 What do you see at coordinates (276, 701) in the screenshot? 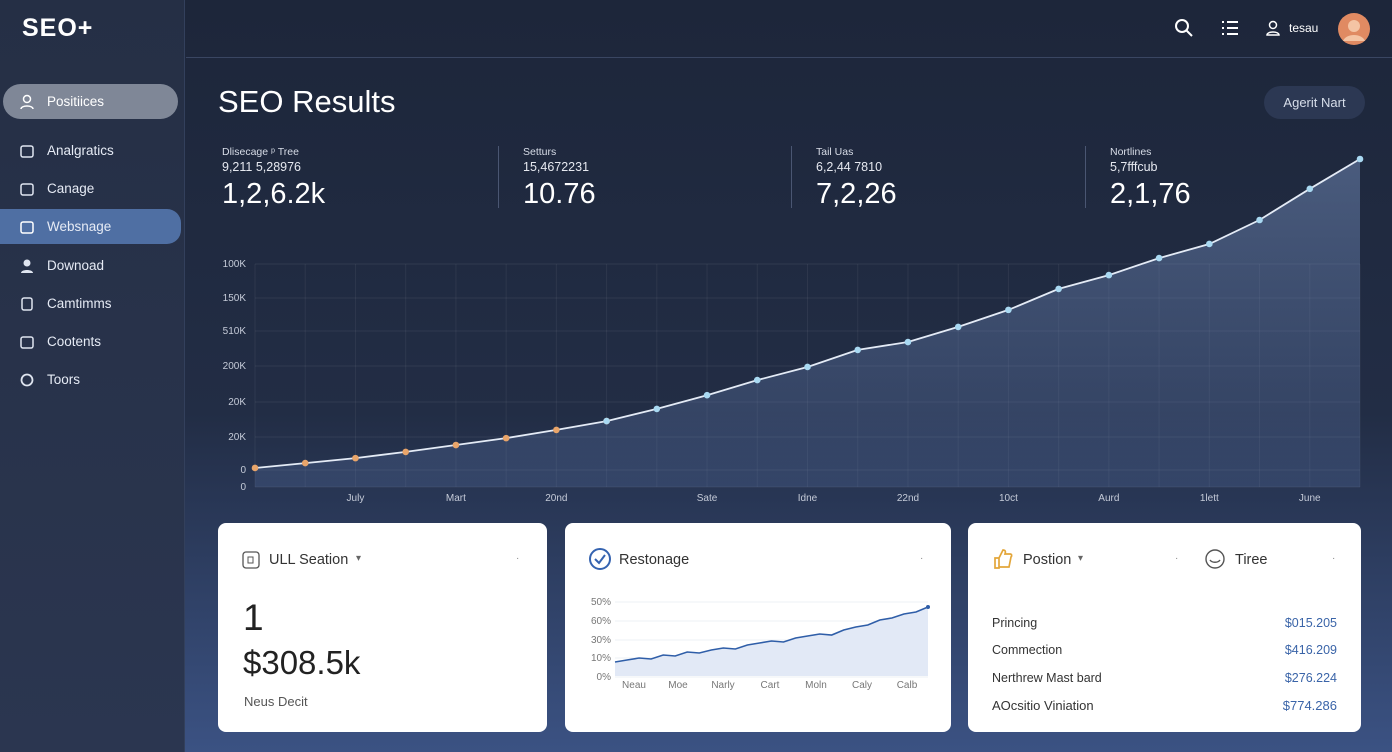
I see `caption: Neus Decit` at bounding box center [276, 701].